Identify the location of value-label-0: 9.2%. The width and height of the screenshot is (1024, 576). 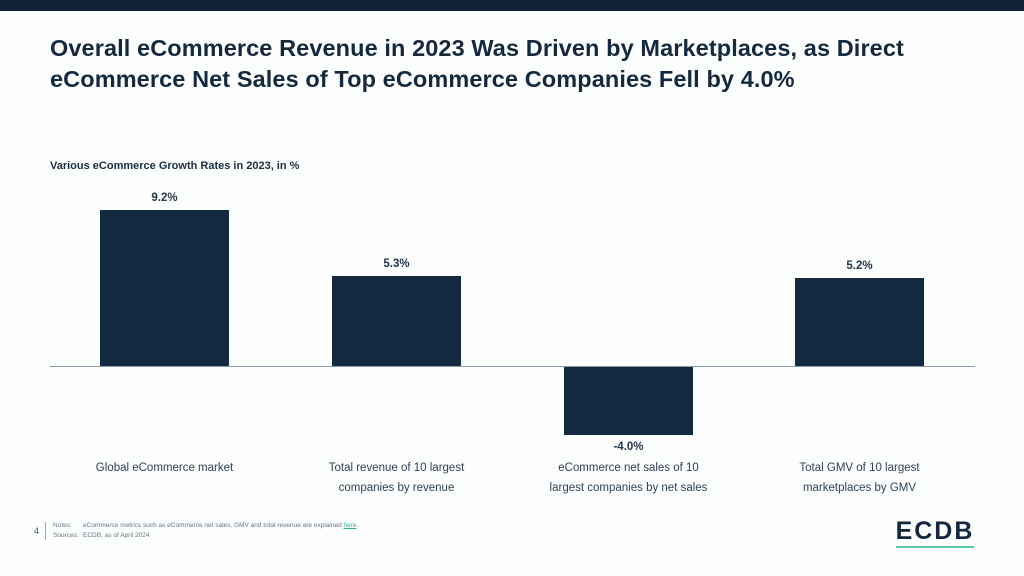
(164, 197).